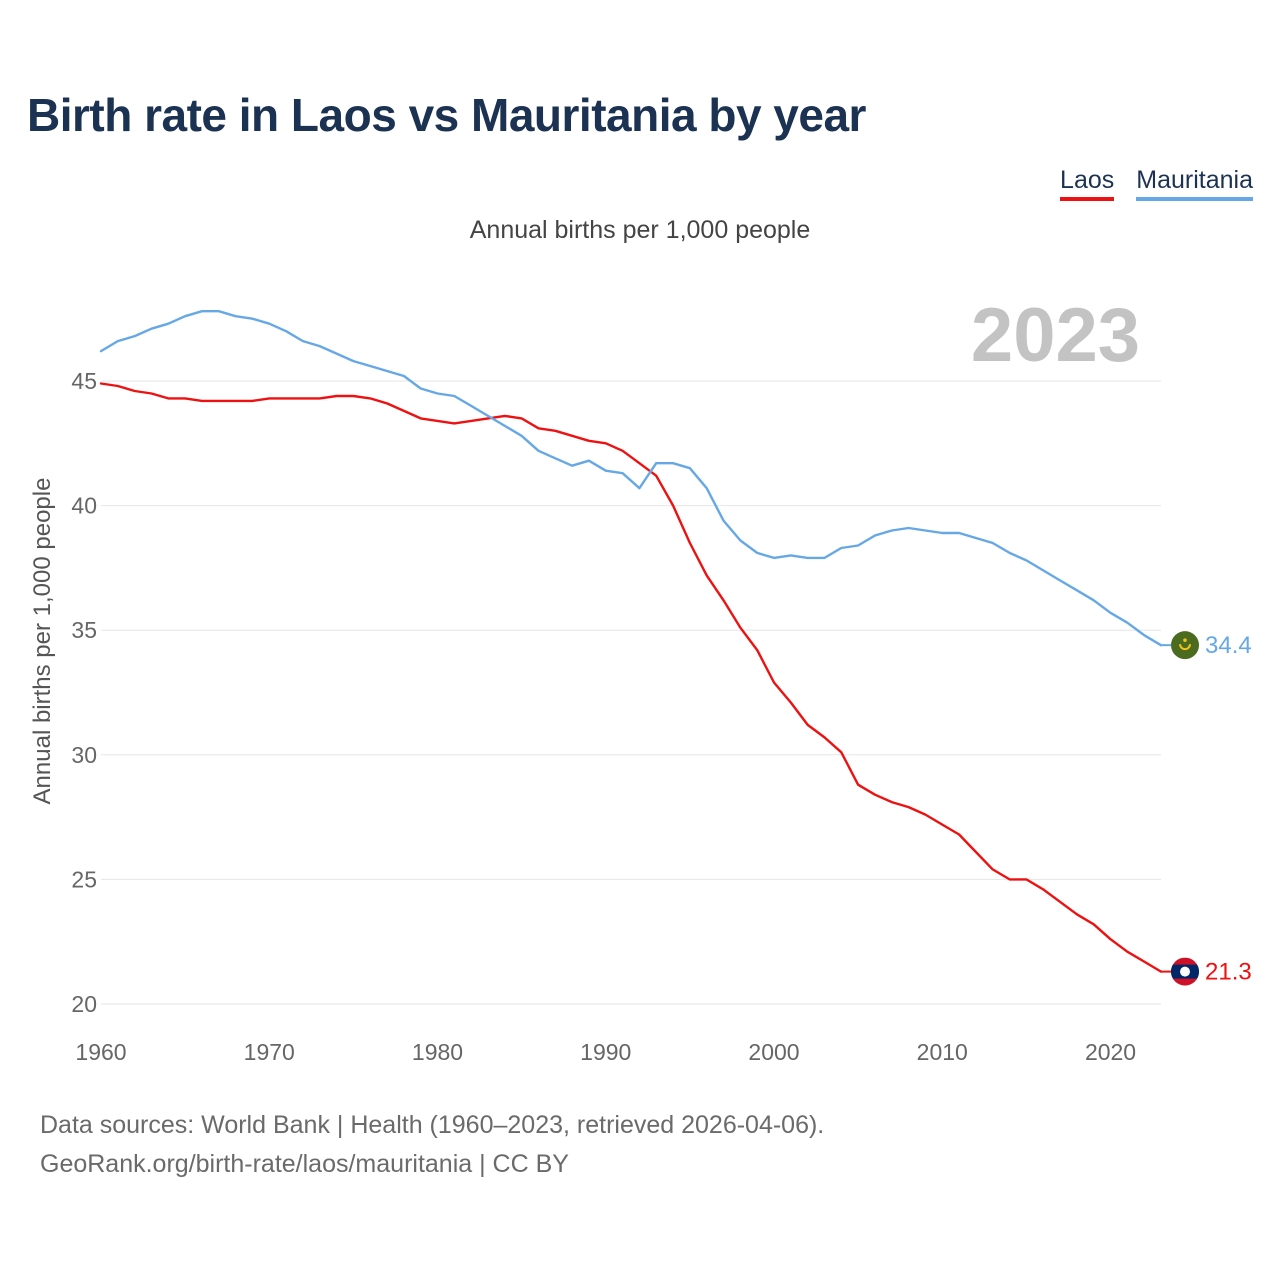 This screenshot has height=1280, width=1280. I want to click on mauritania-flag-icon, so click(1185, 645).